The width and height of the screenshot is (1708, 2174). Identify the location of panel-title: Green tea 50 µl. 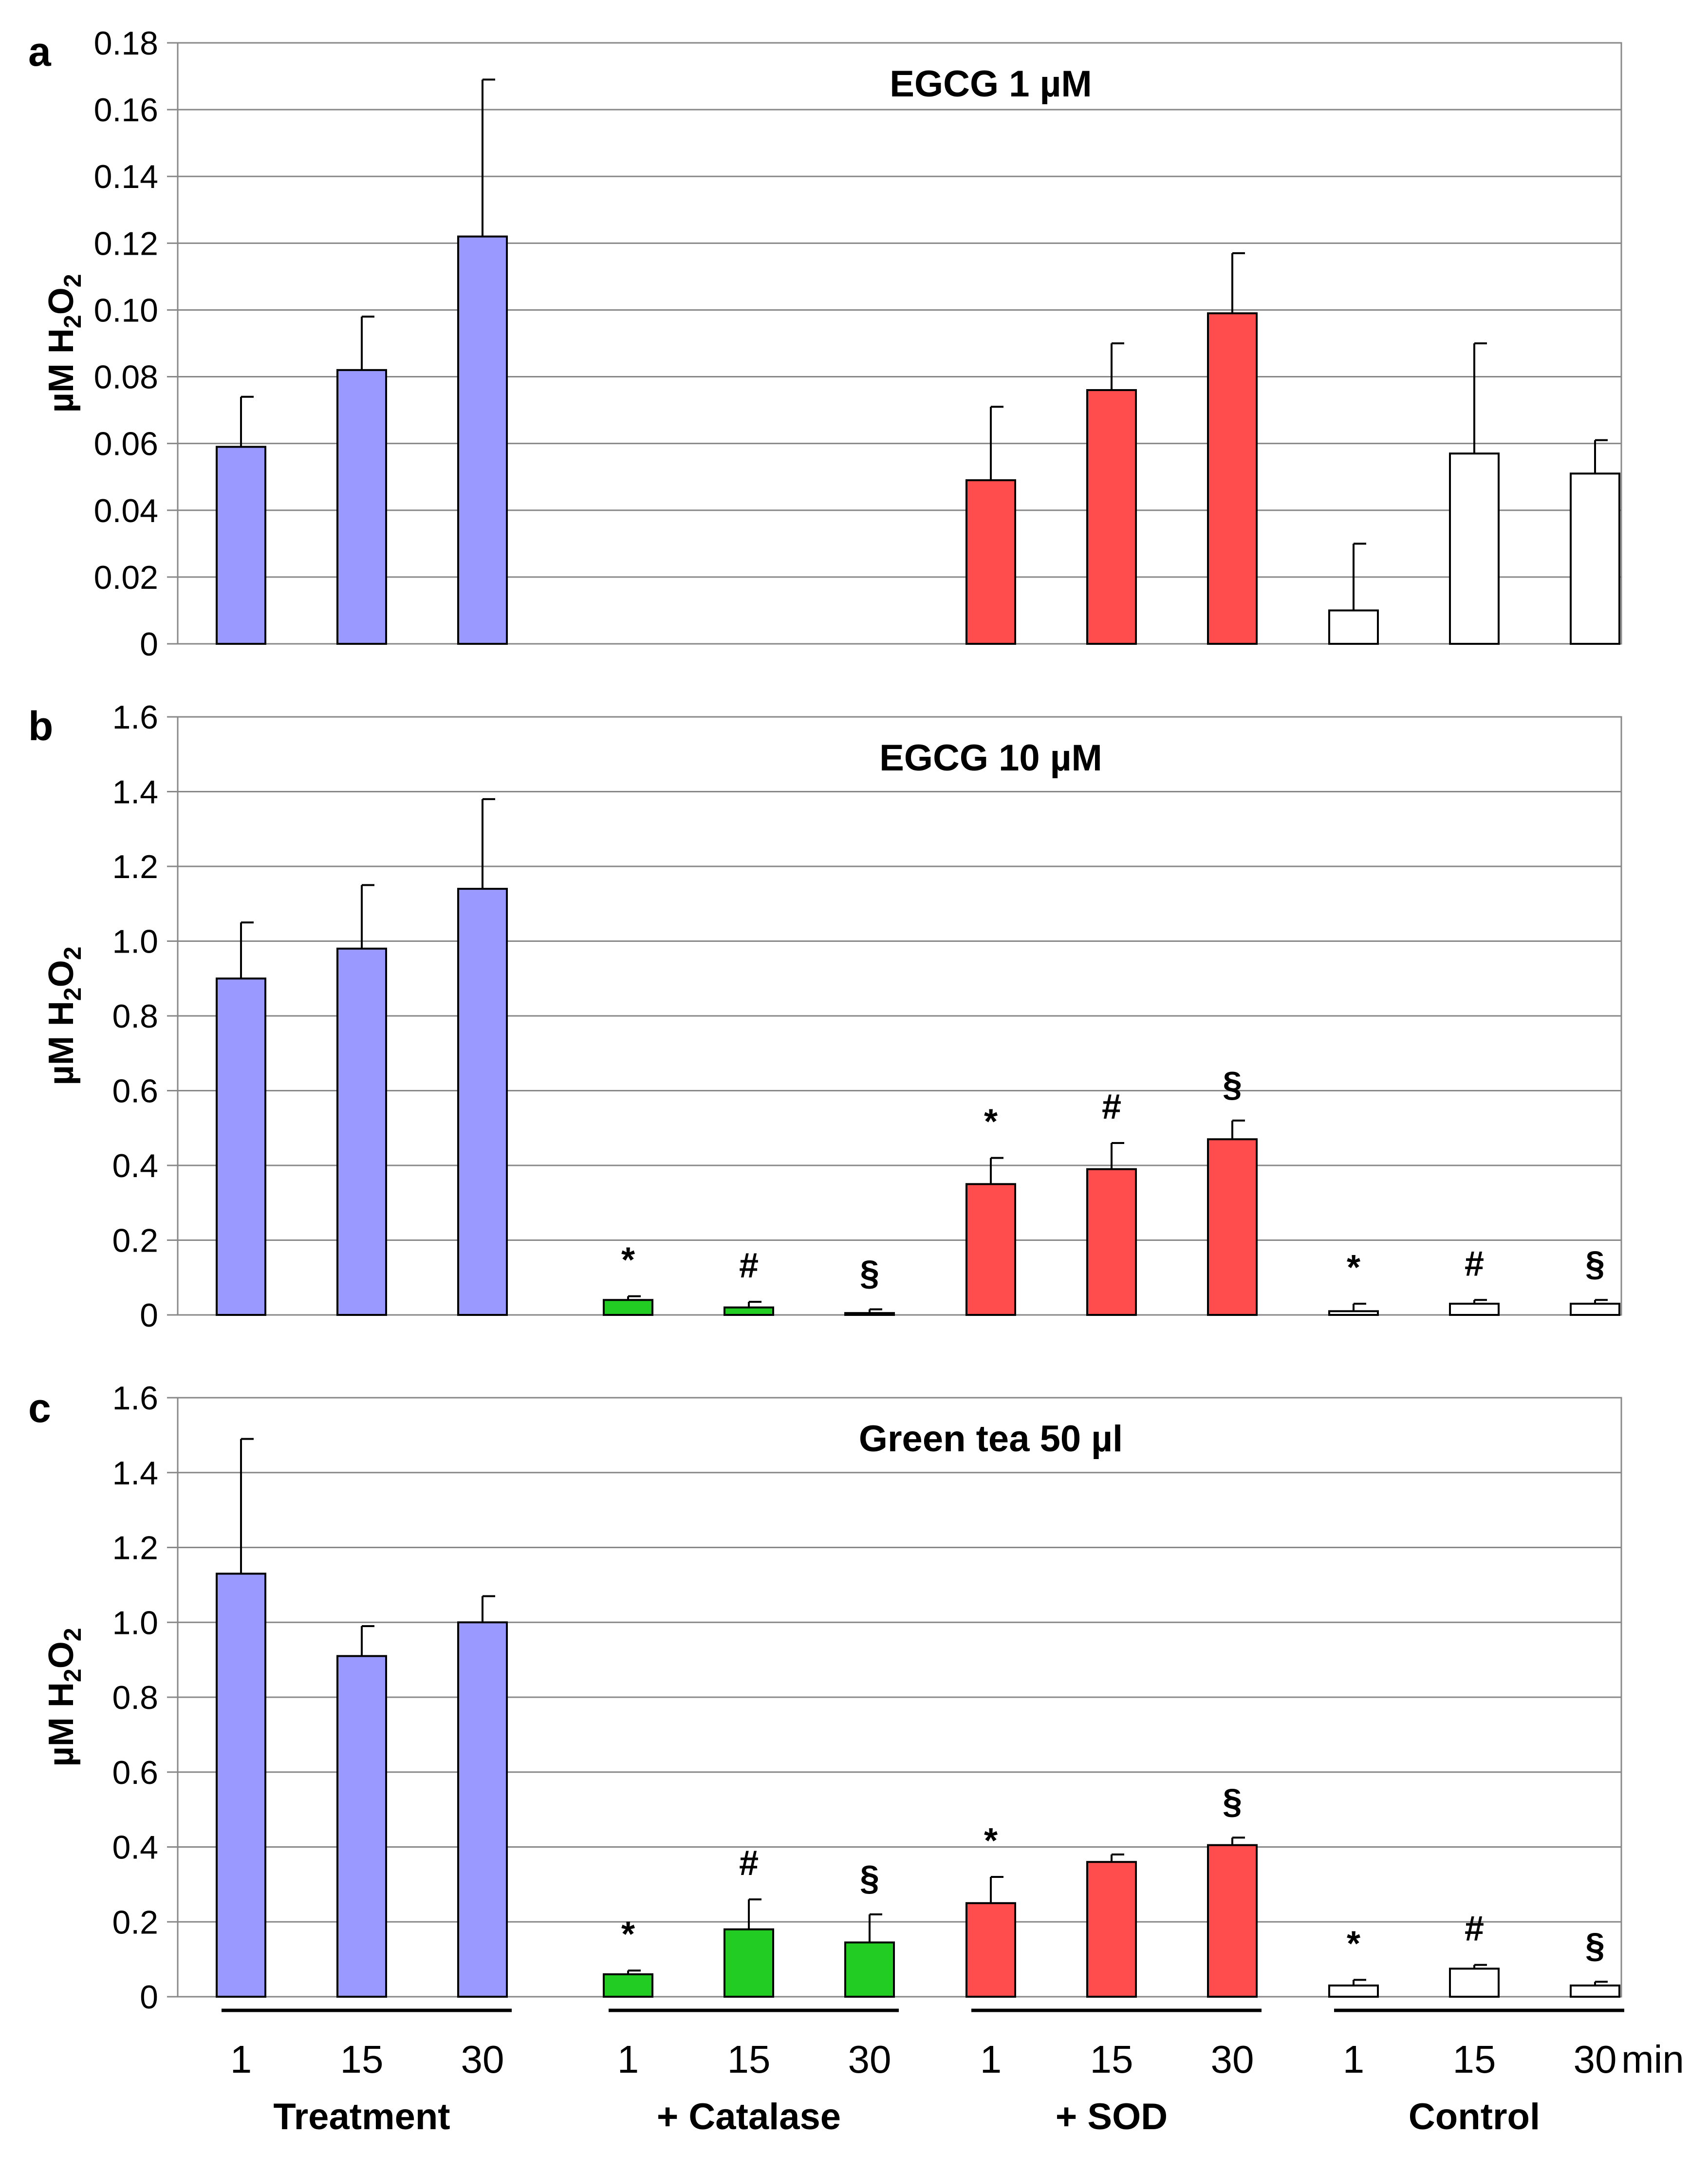
(991, 1439).